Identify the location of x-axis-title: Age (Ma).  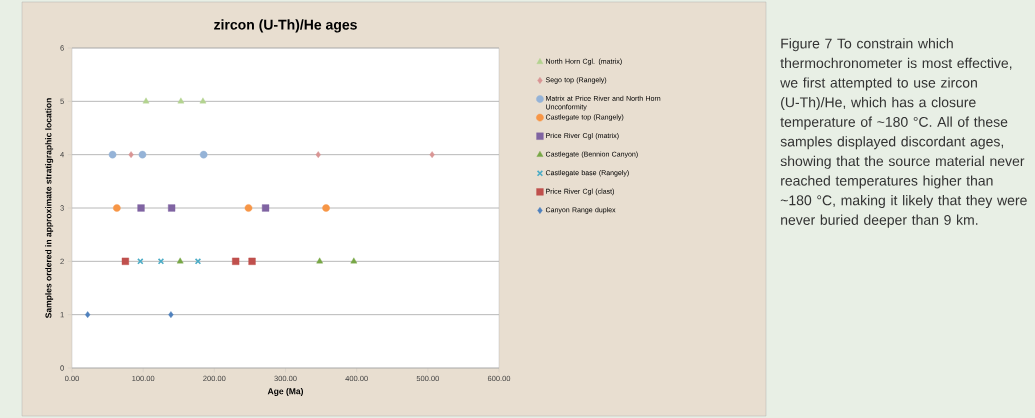
(285, 391).